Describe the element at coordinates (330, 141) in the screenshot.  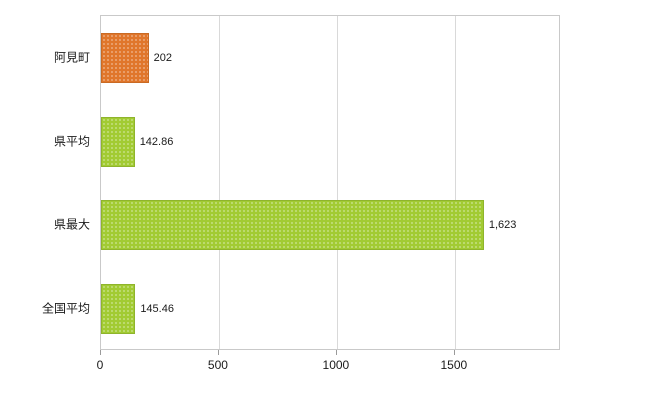
I see `bar-row: 142.86` at that location.